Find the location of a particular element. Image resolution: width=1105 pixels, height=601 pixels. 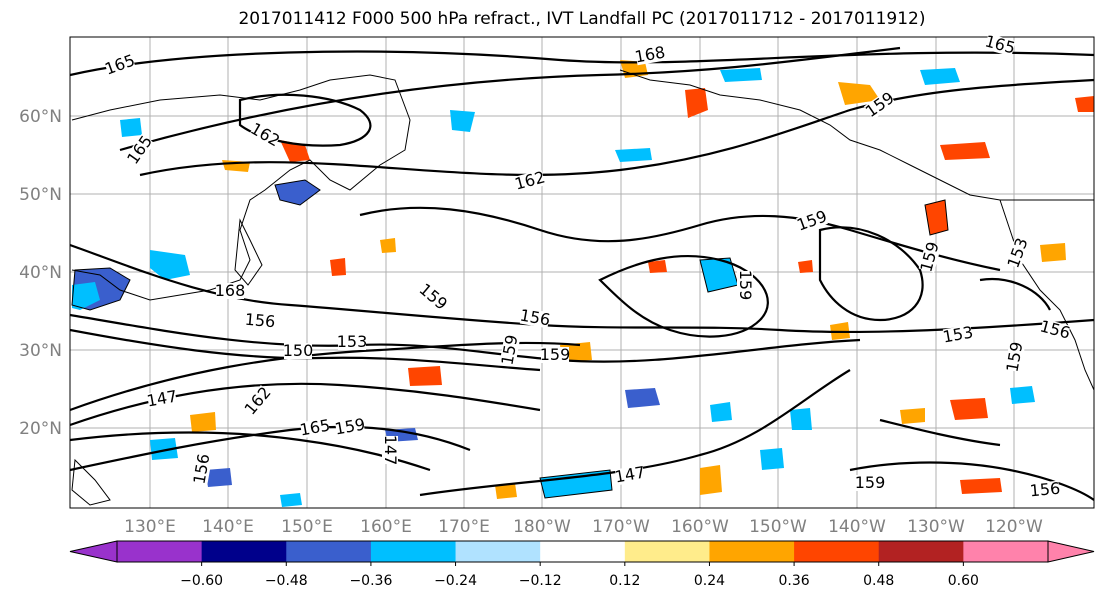

colorbar-tick-label: −0.36 is located at coordinates (370, 581).